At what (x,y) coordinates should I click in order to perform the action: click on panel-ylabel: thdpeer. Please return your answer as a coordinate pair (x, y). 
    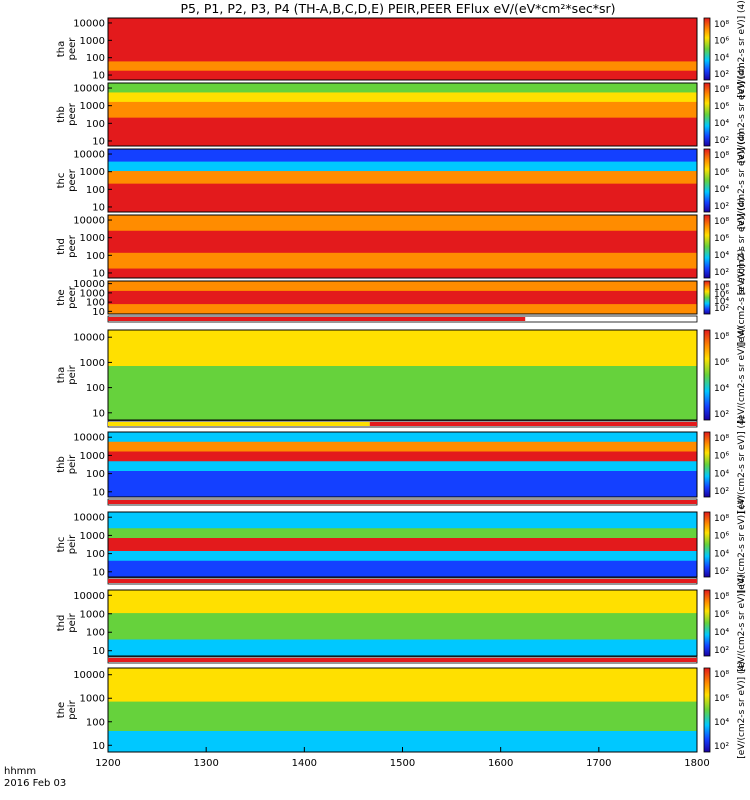
    Looking at the image, I should click on (67, 246).